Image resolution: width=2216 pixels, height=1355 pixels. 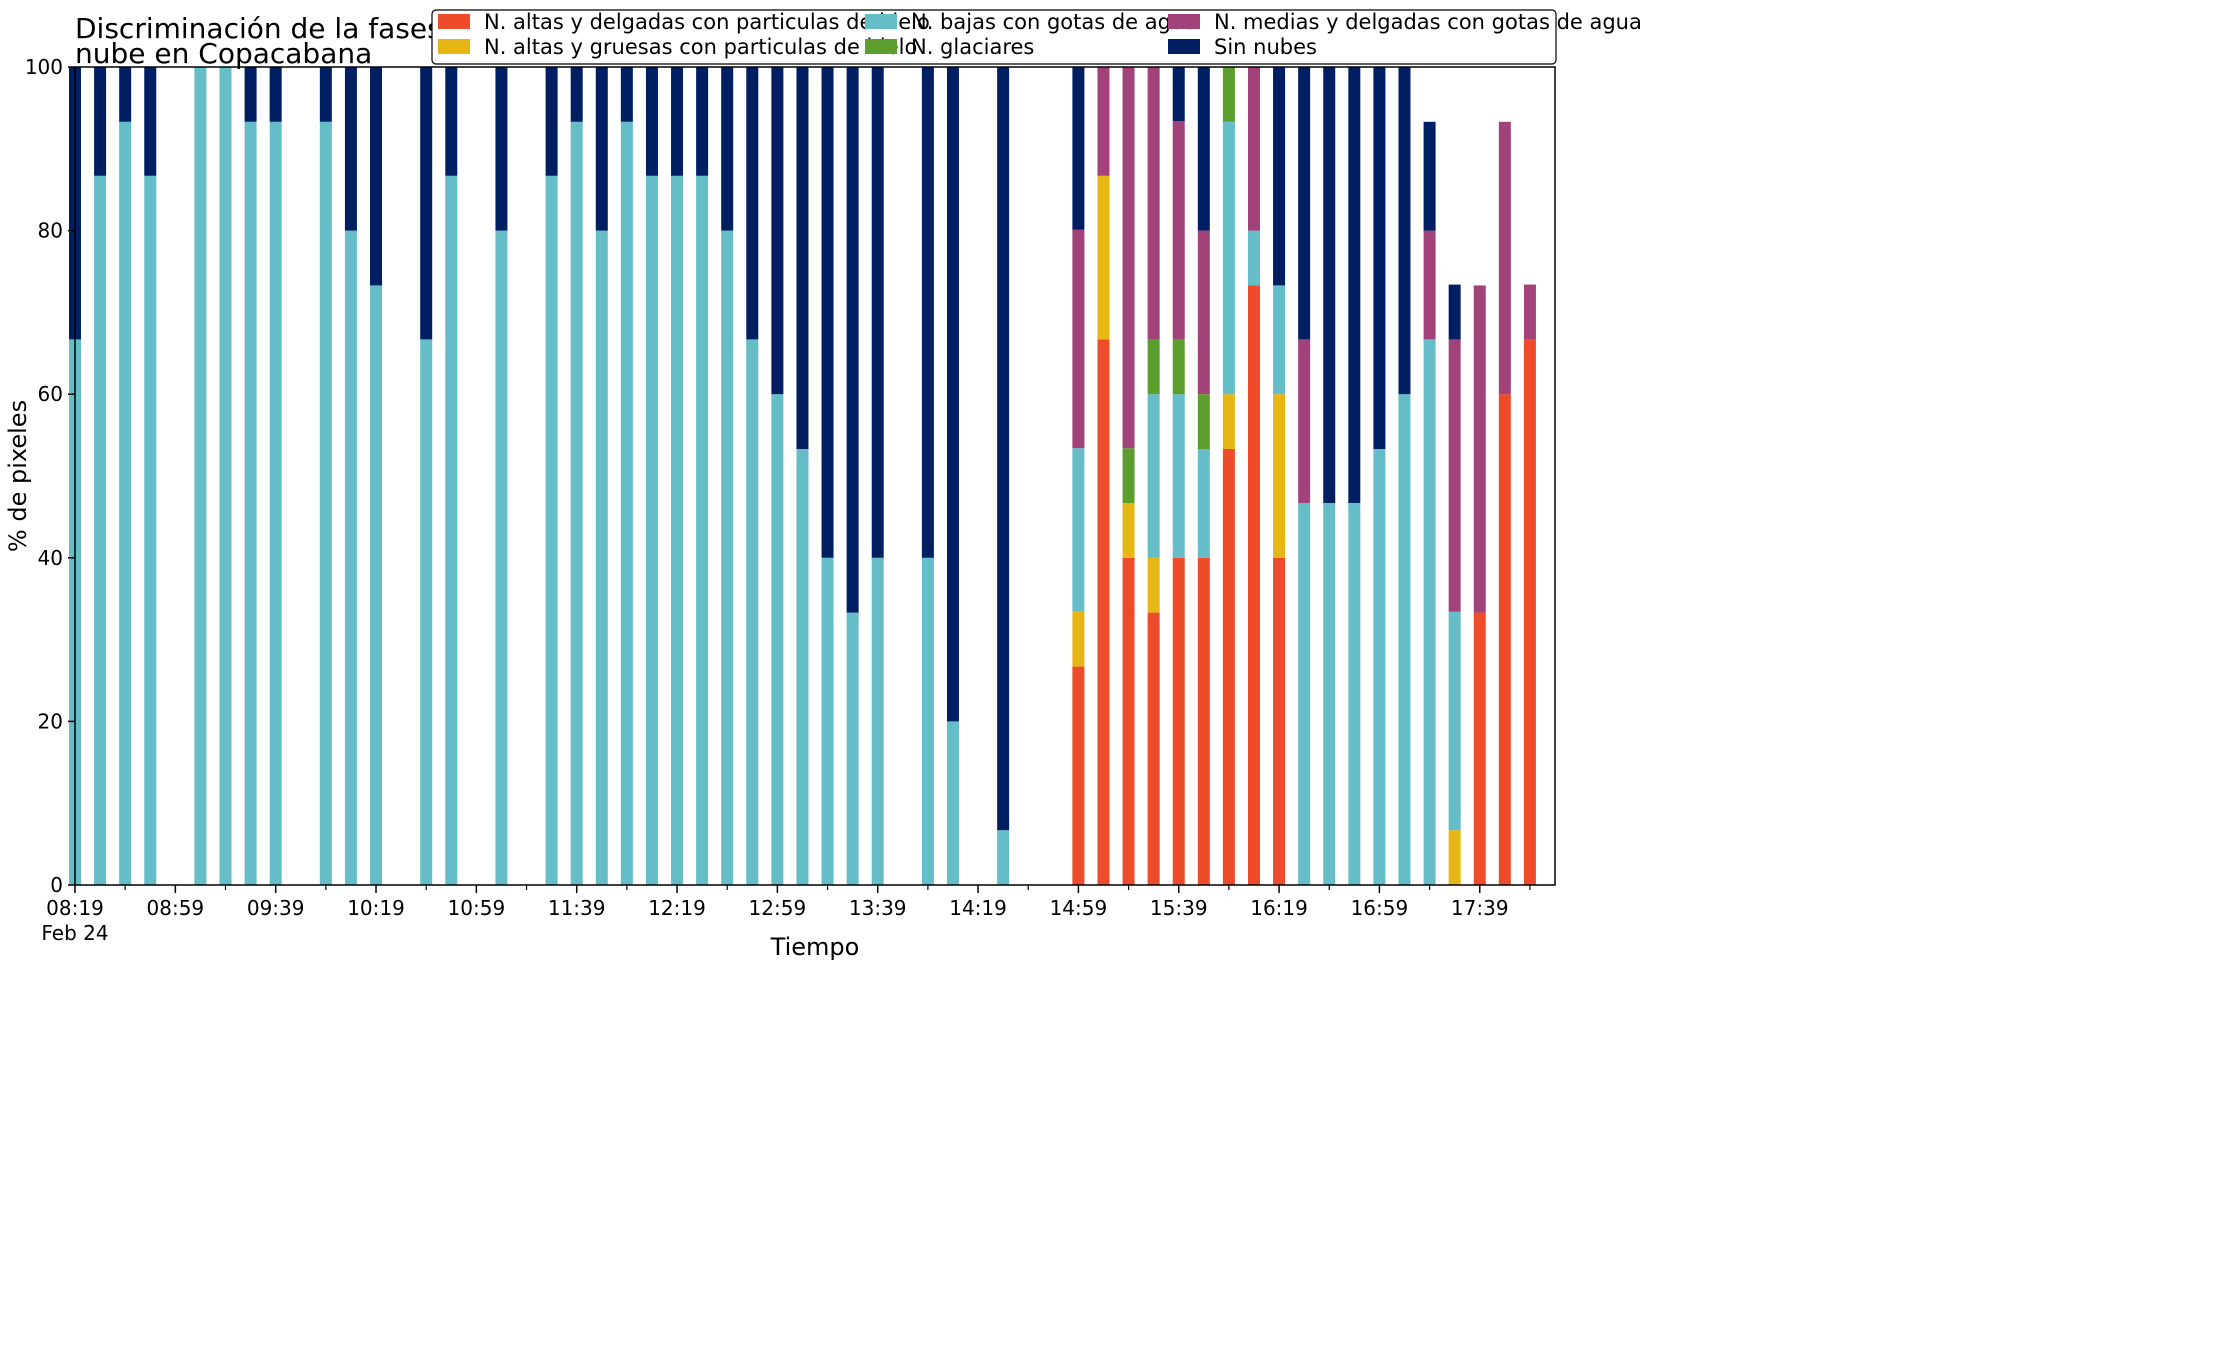 What do you see at coordinates (815, 947) in the screenshot?
I see `x-axis-label: Tiempo` at bounding box center [815, 947].